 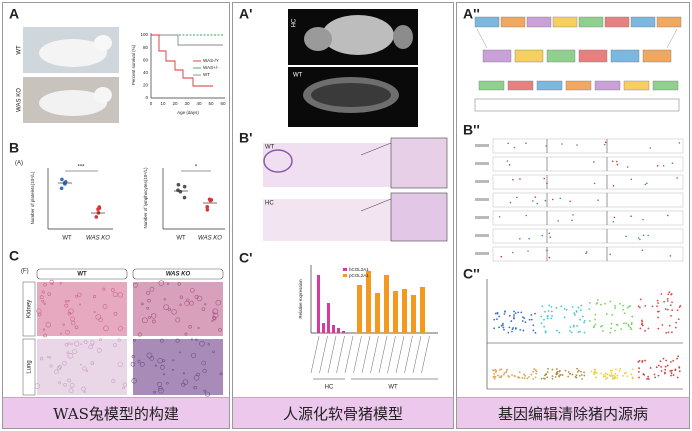 What do you see at coordinates (323, 328) in the screenshot?
I see `bar` at bounding box center [323, 328].